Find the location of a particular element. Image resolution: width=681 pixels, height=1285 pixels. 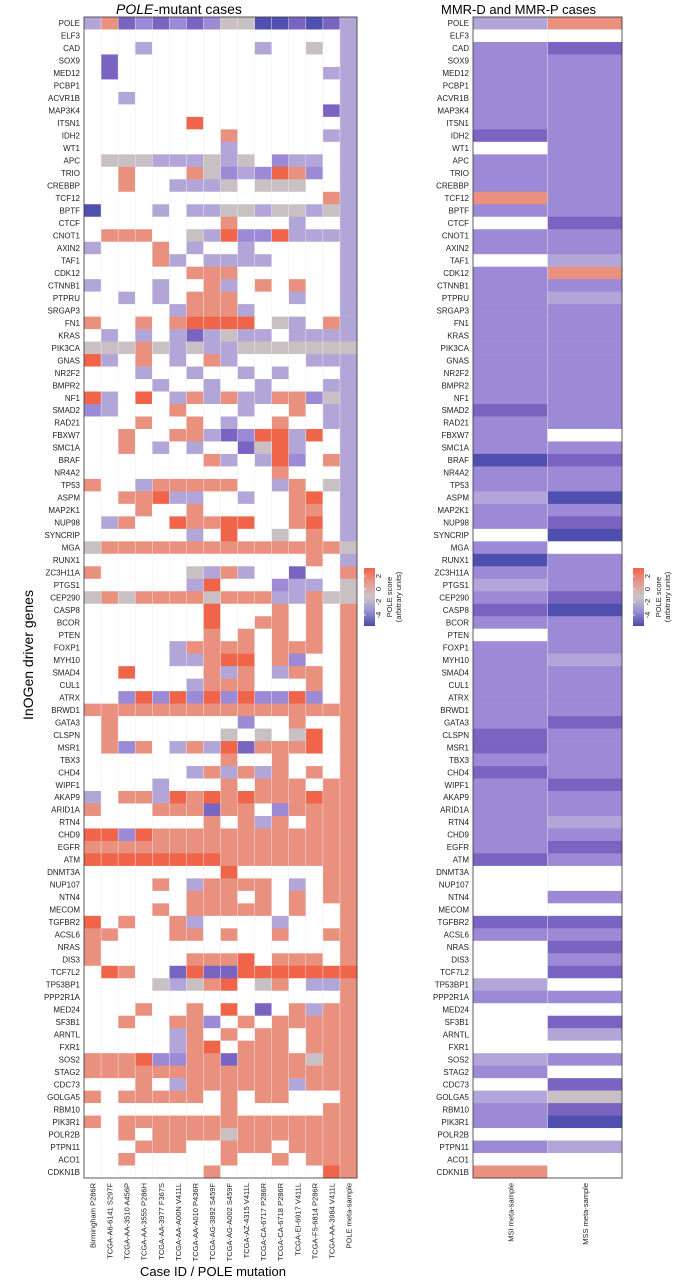

legend-tick-label: -4 is located at coordinates (378, 615).